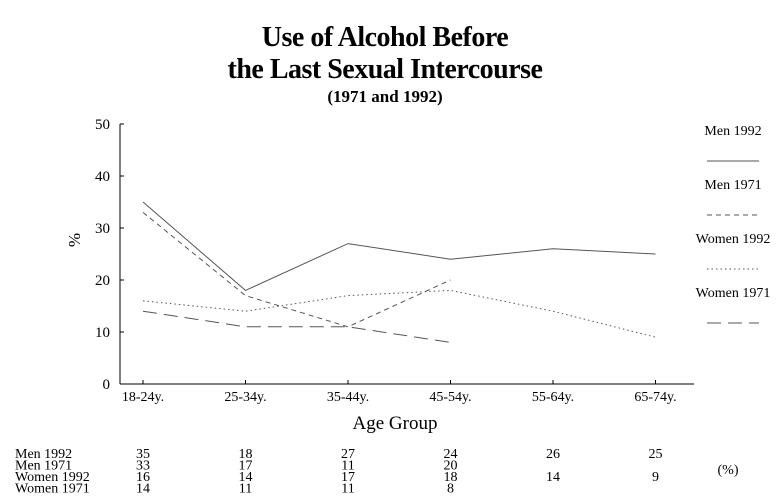 This screenshot has width=780, height=504. I want to click on legend-label: Women 1971, so click(733, 293).